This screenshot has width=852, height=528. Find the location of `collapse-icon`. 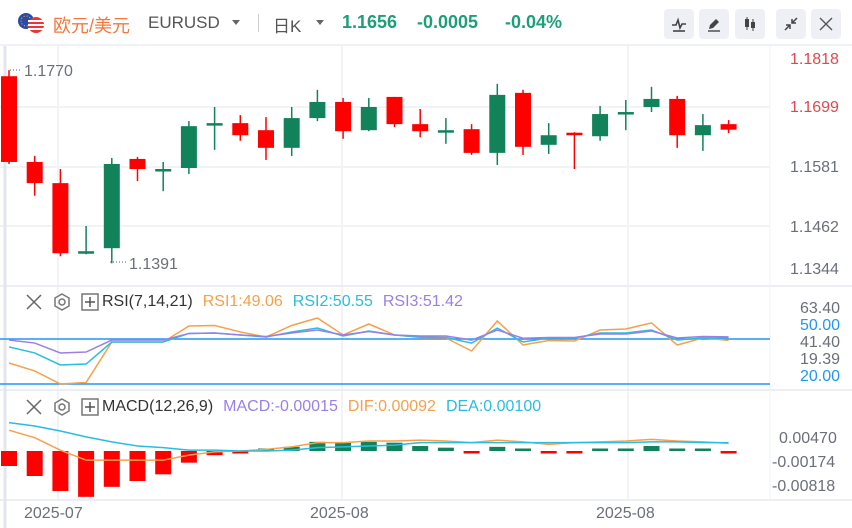

collapse-icon is located at coordinates (791, 24).